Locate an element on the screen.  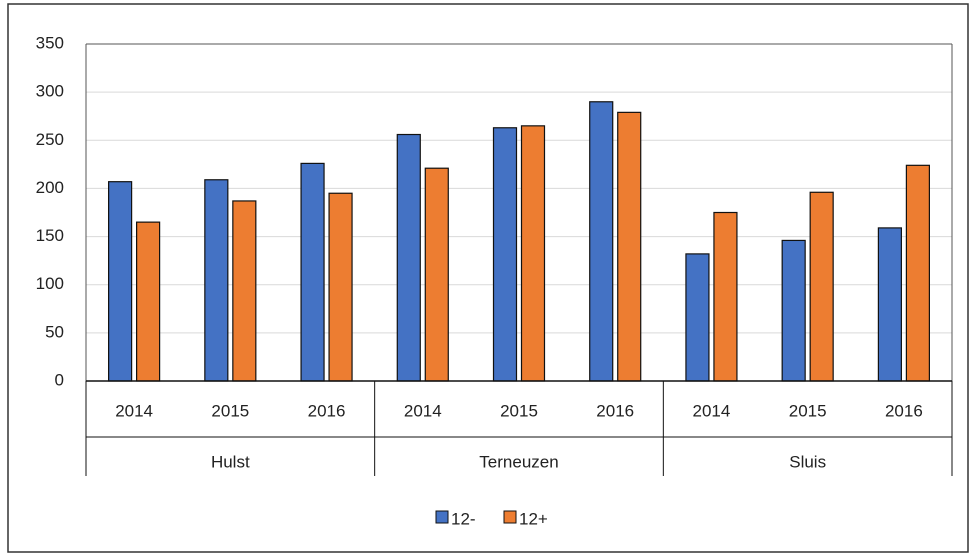
group-label: Hulst is located at coordinates (230, 461).